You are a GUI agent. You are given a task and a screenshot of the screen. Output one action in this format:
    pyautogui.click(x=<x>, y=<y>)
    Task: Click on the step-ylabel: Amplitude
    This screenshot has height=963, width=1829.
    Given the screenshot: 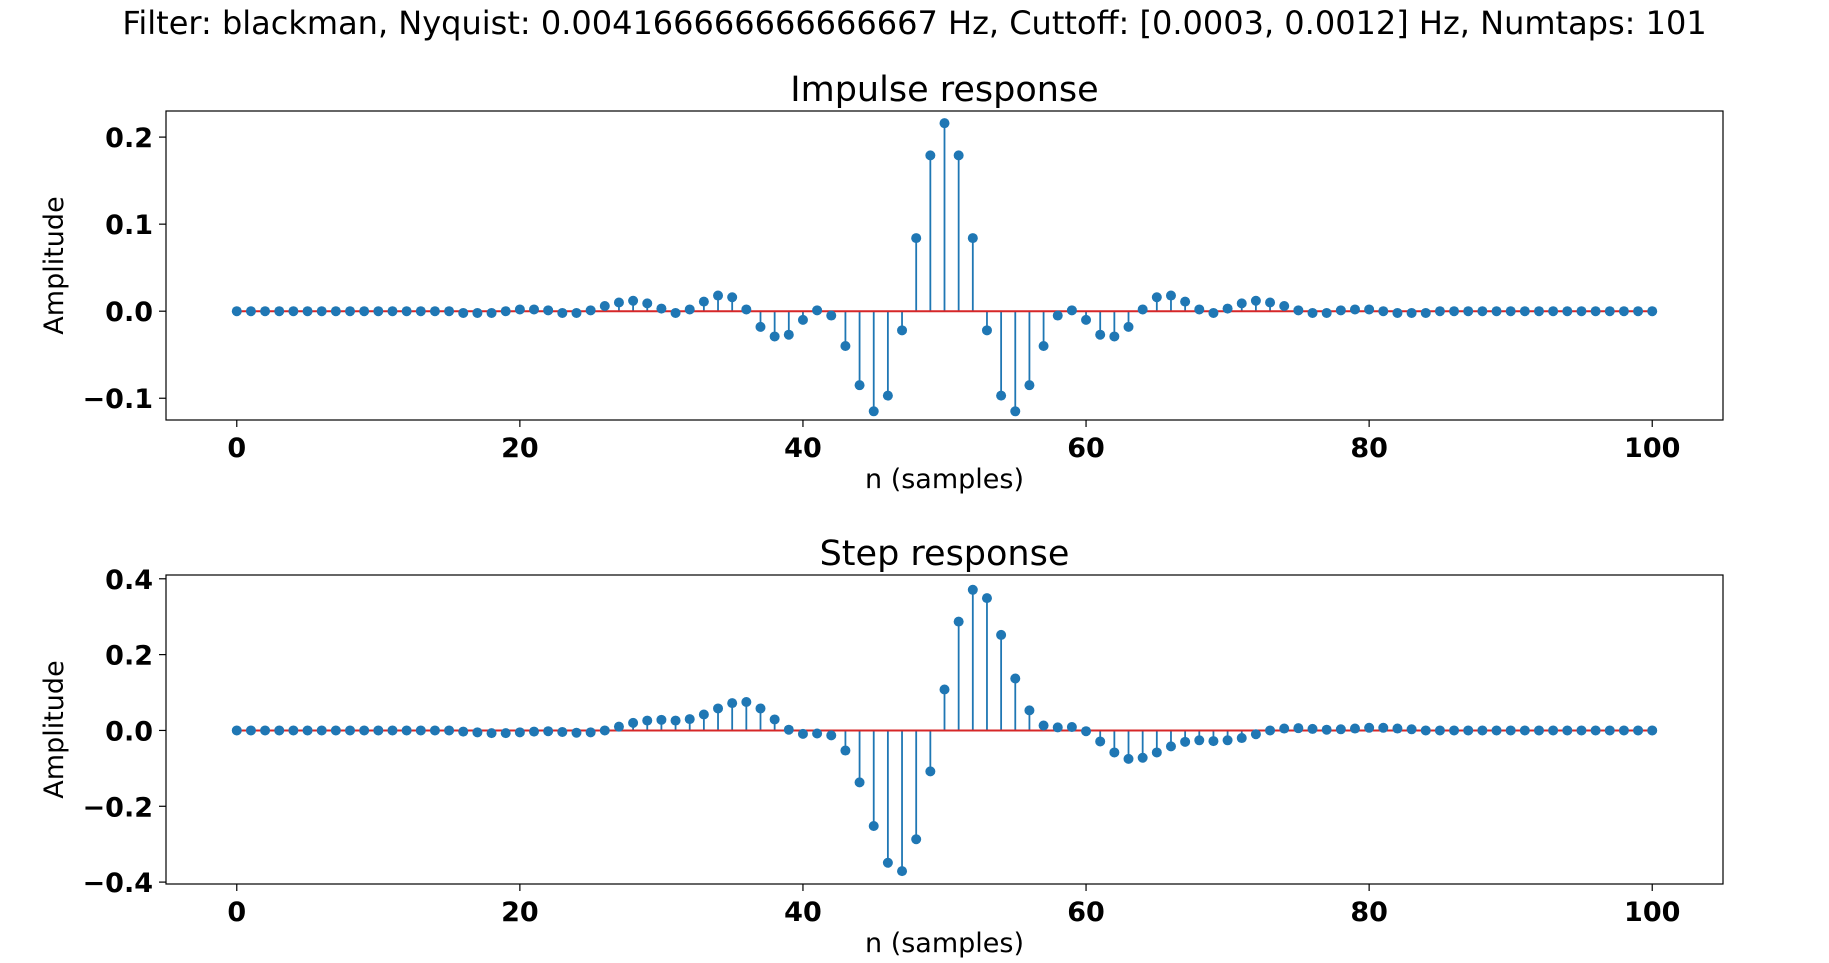 What is the action you would take?
    pyautogui.click(x=54, y=729)
    